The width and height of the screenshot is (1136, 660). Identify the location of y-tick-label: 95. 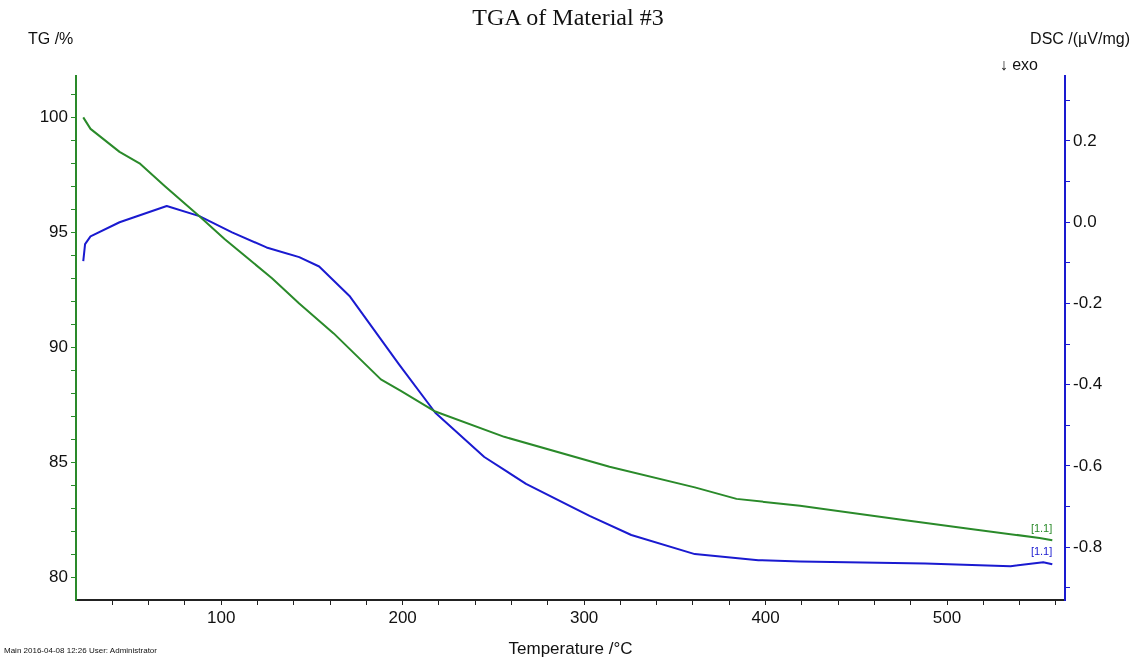
(58, 231).